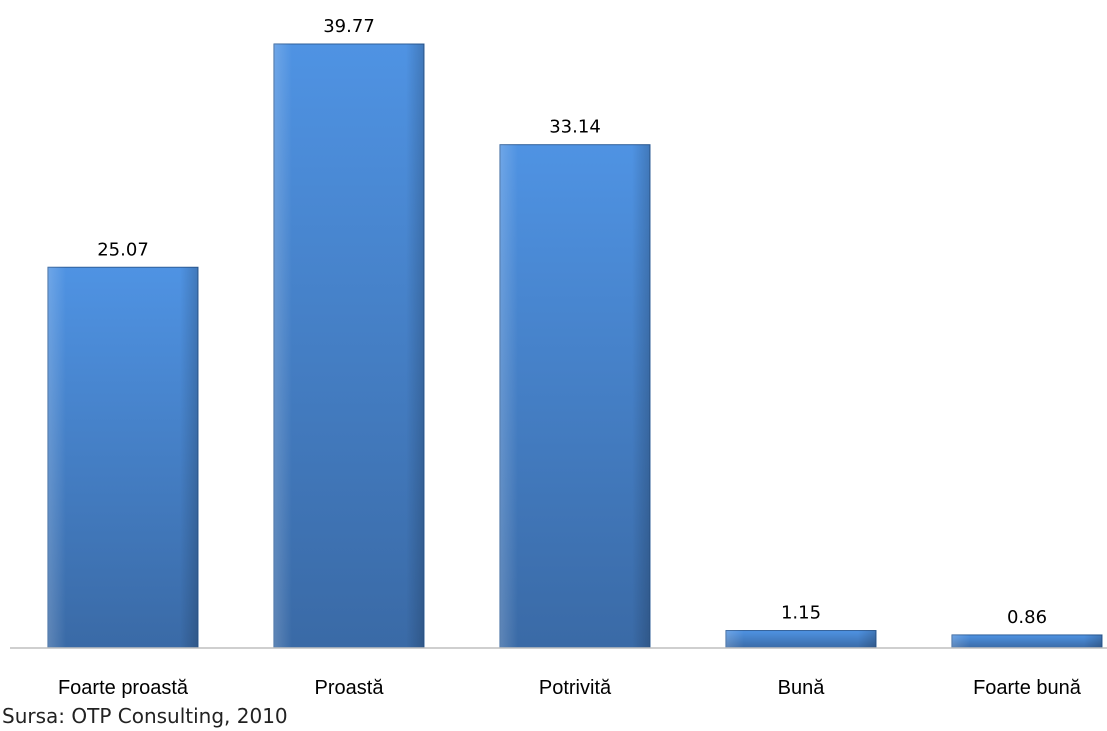  I want to click on data-label-1: 25.07, so click(123, 249).